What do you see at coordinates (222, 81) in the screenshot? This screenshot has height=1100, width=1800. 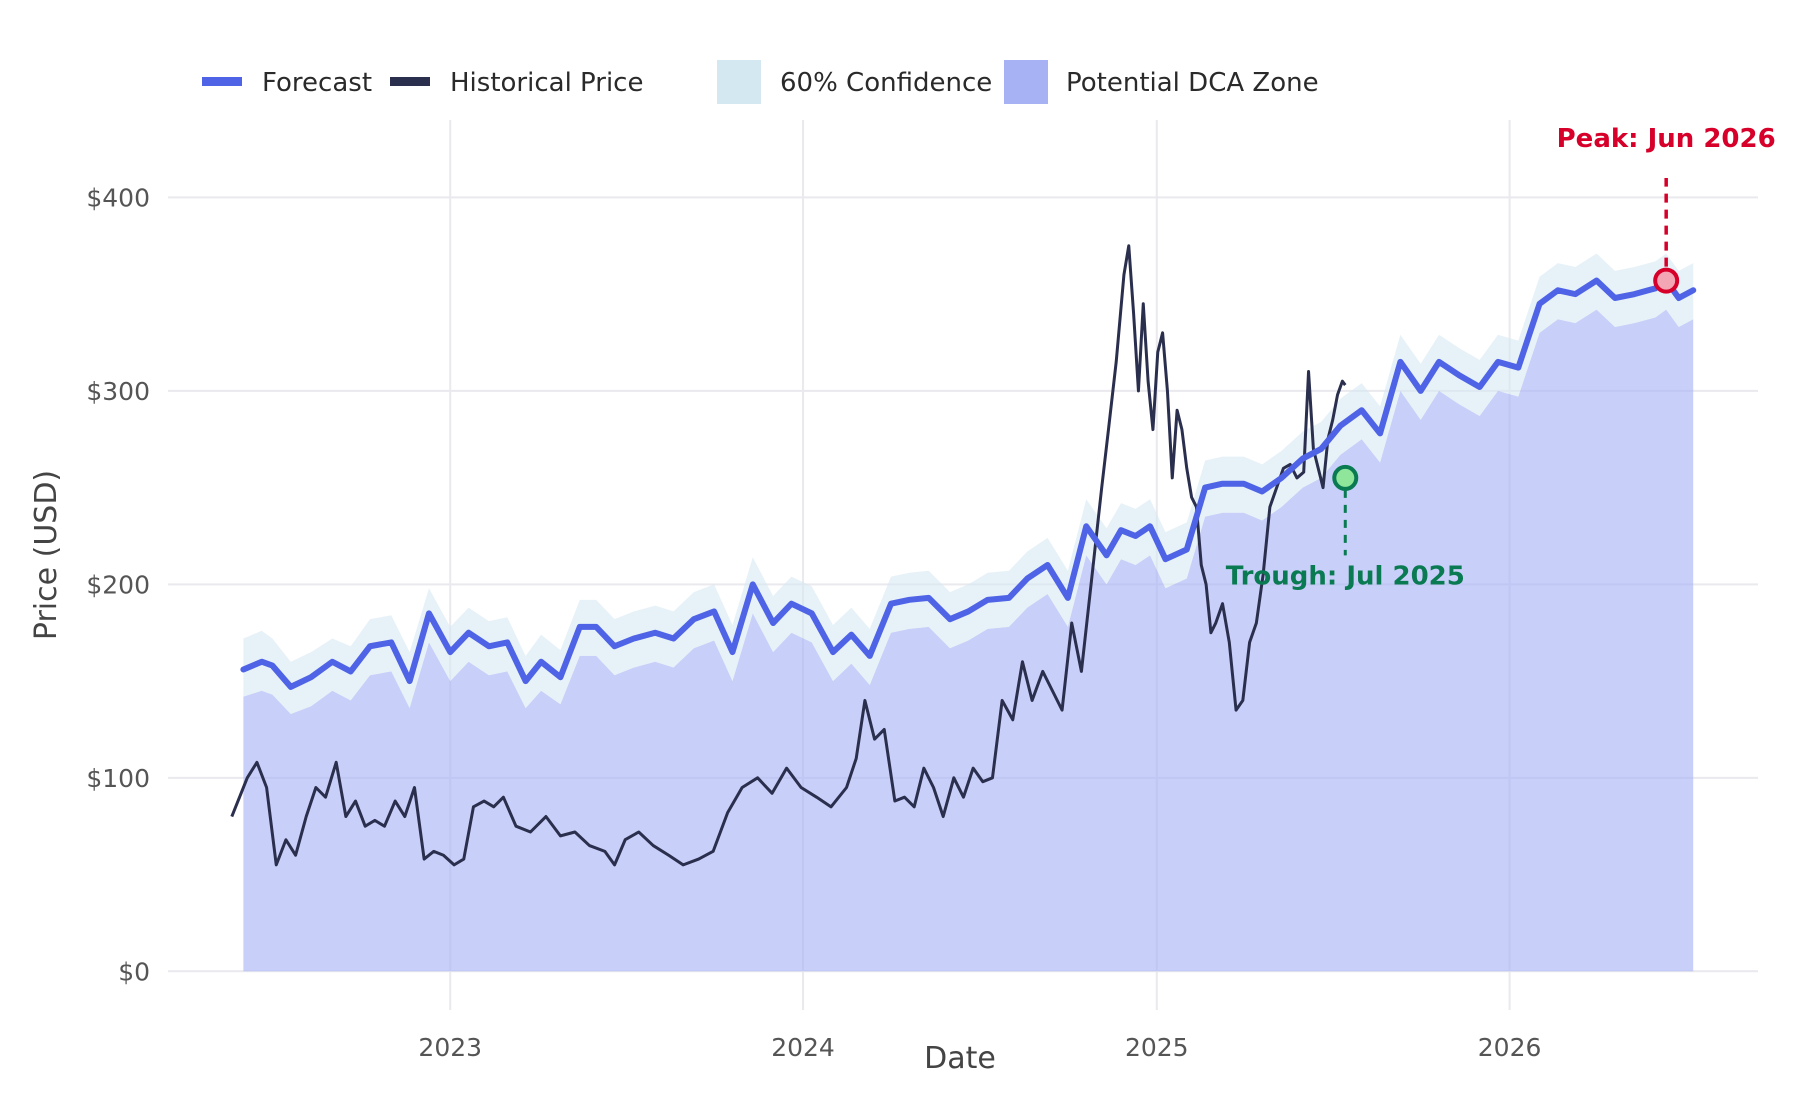 I see `legend-swatch-forecast` at bounding box center [222, 81].